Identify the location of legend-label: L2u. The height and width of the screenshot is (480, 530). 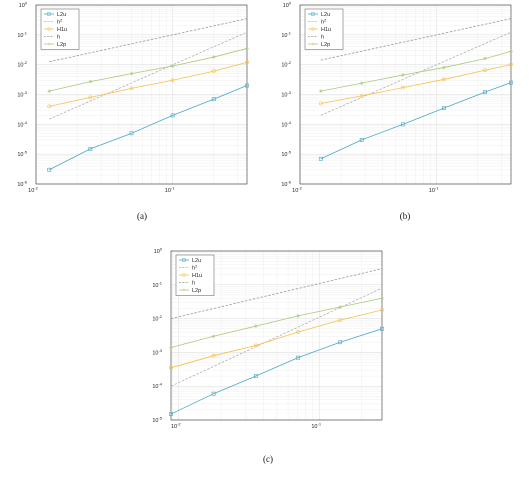
(196, 261).